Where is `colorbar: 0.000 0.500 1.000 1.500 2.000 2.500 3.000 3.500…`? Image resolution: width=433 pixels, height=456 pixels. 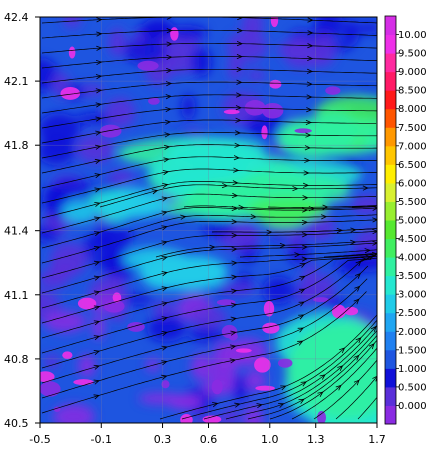 colorbar: 0.000 0.500 1.000 1.500 2.000 2.500 3.000 3.500… is located at coordinates (405, 220).